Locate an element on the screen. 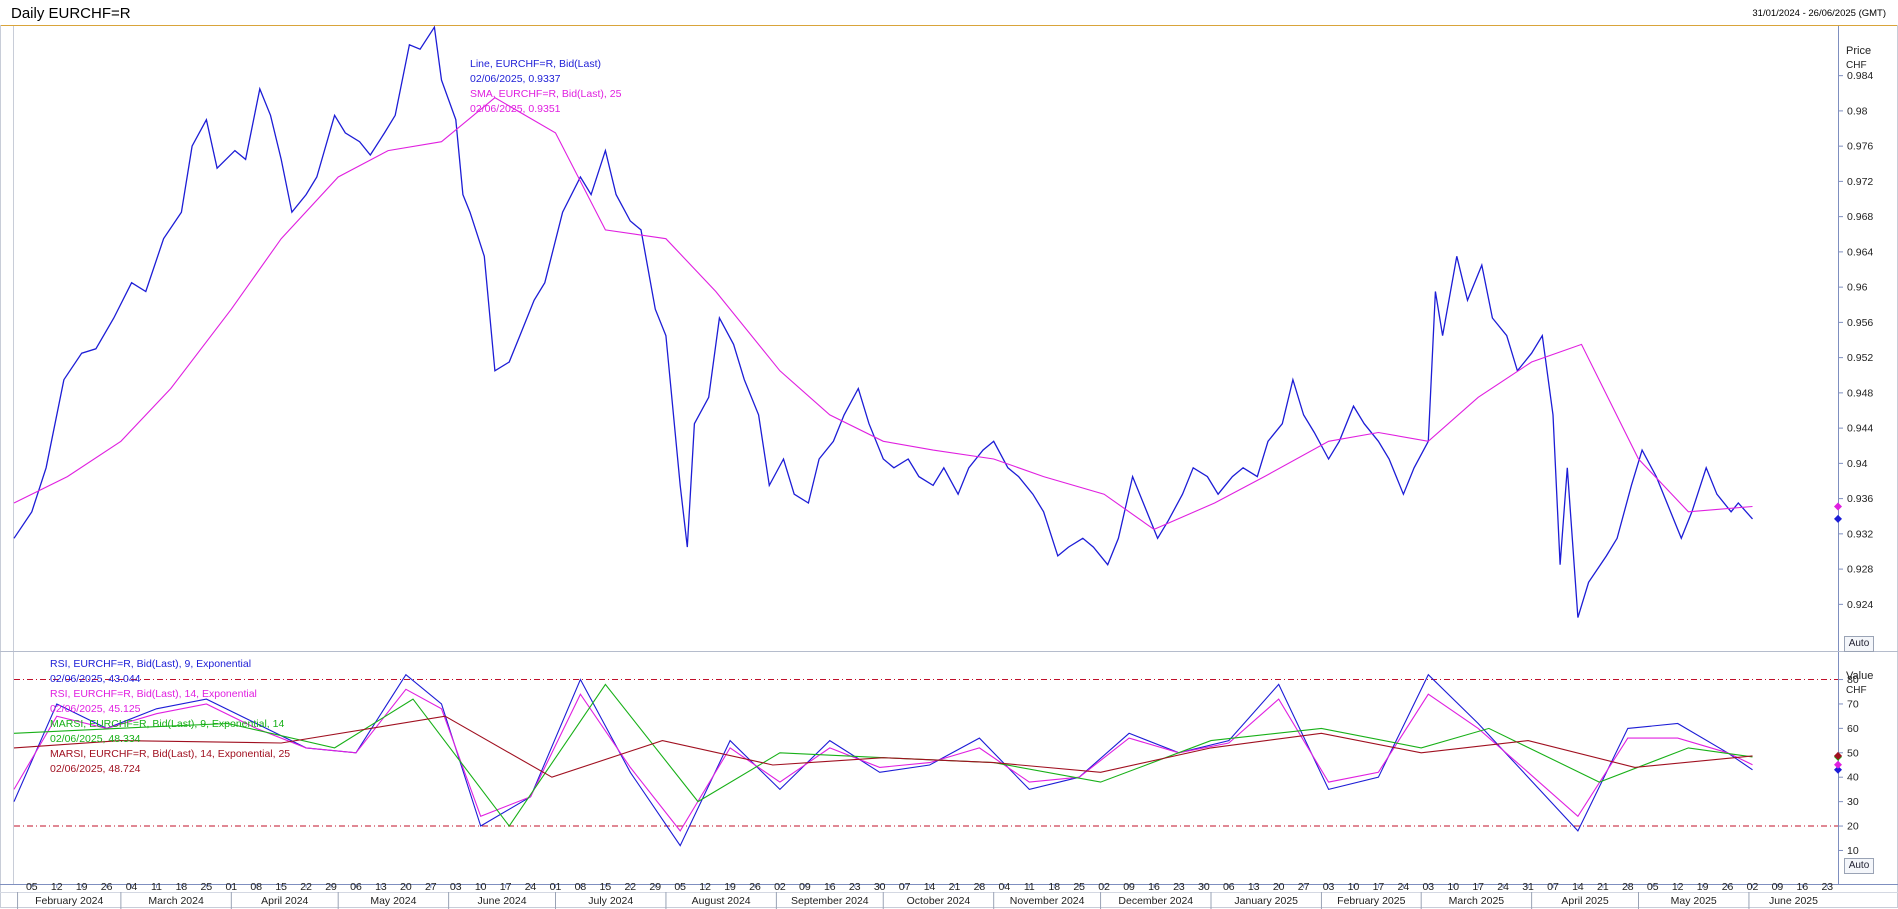 The height and width of the screenshot is (909, 1898). value-ytick-label: 70 is located at coordinates (1853, 704).